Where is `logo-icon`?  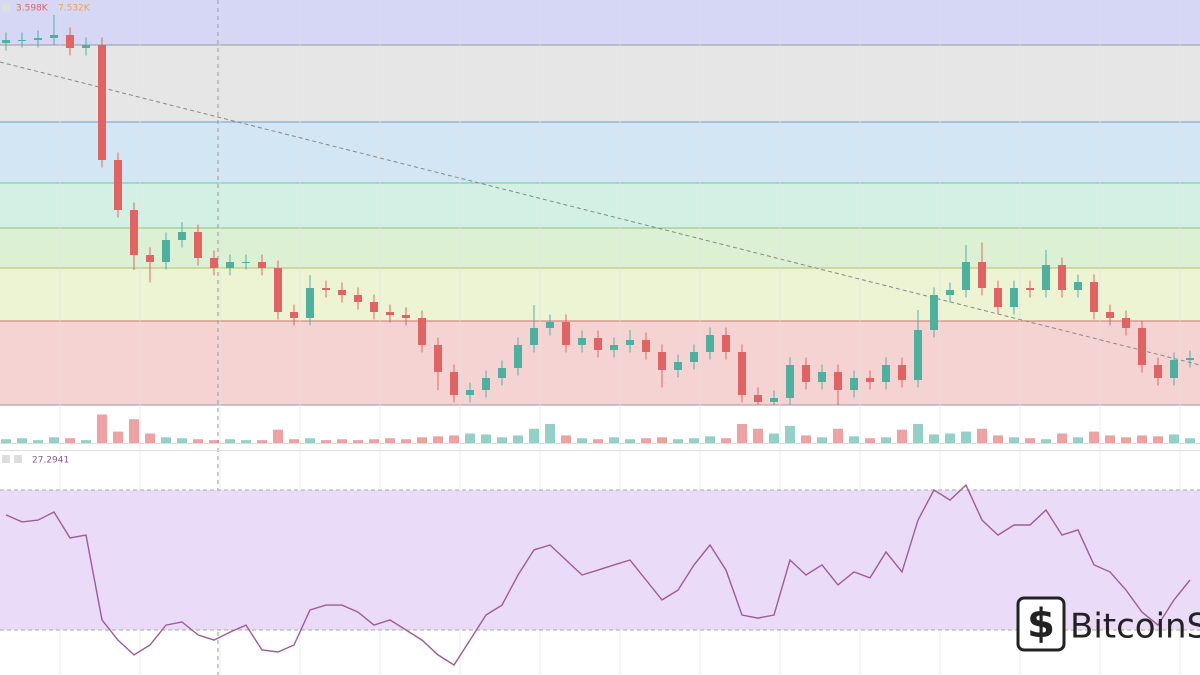 logo-icon is located at coordinates (1041, 624).